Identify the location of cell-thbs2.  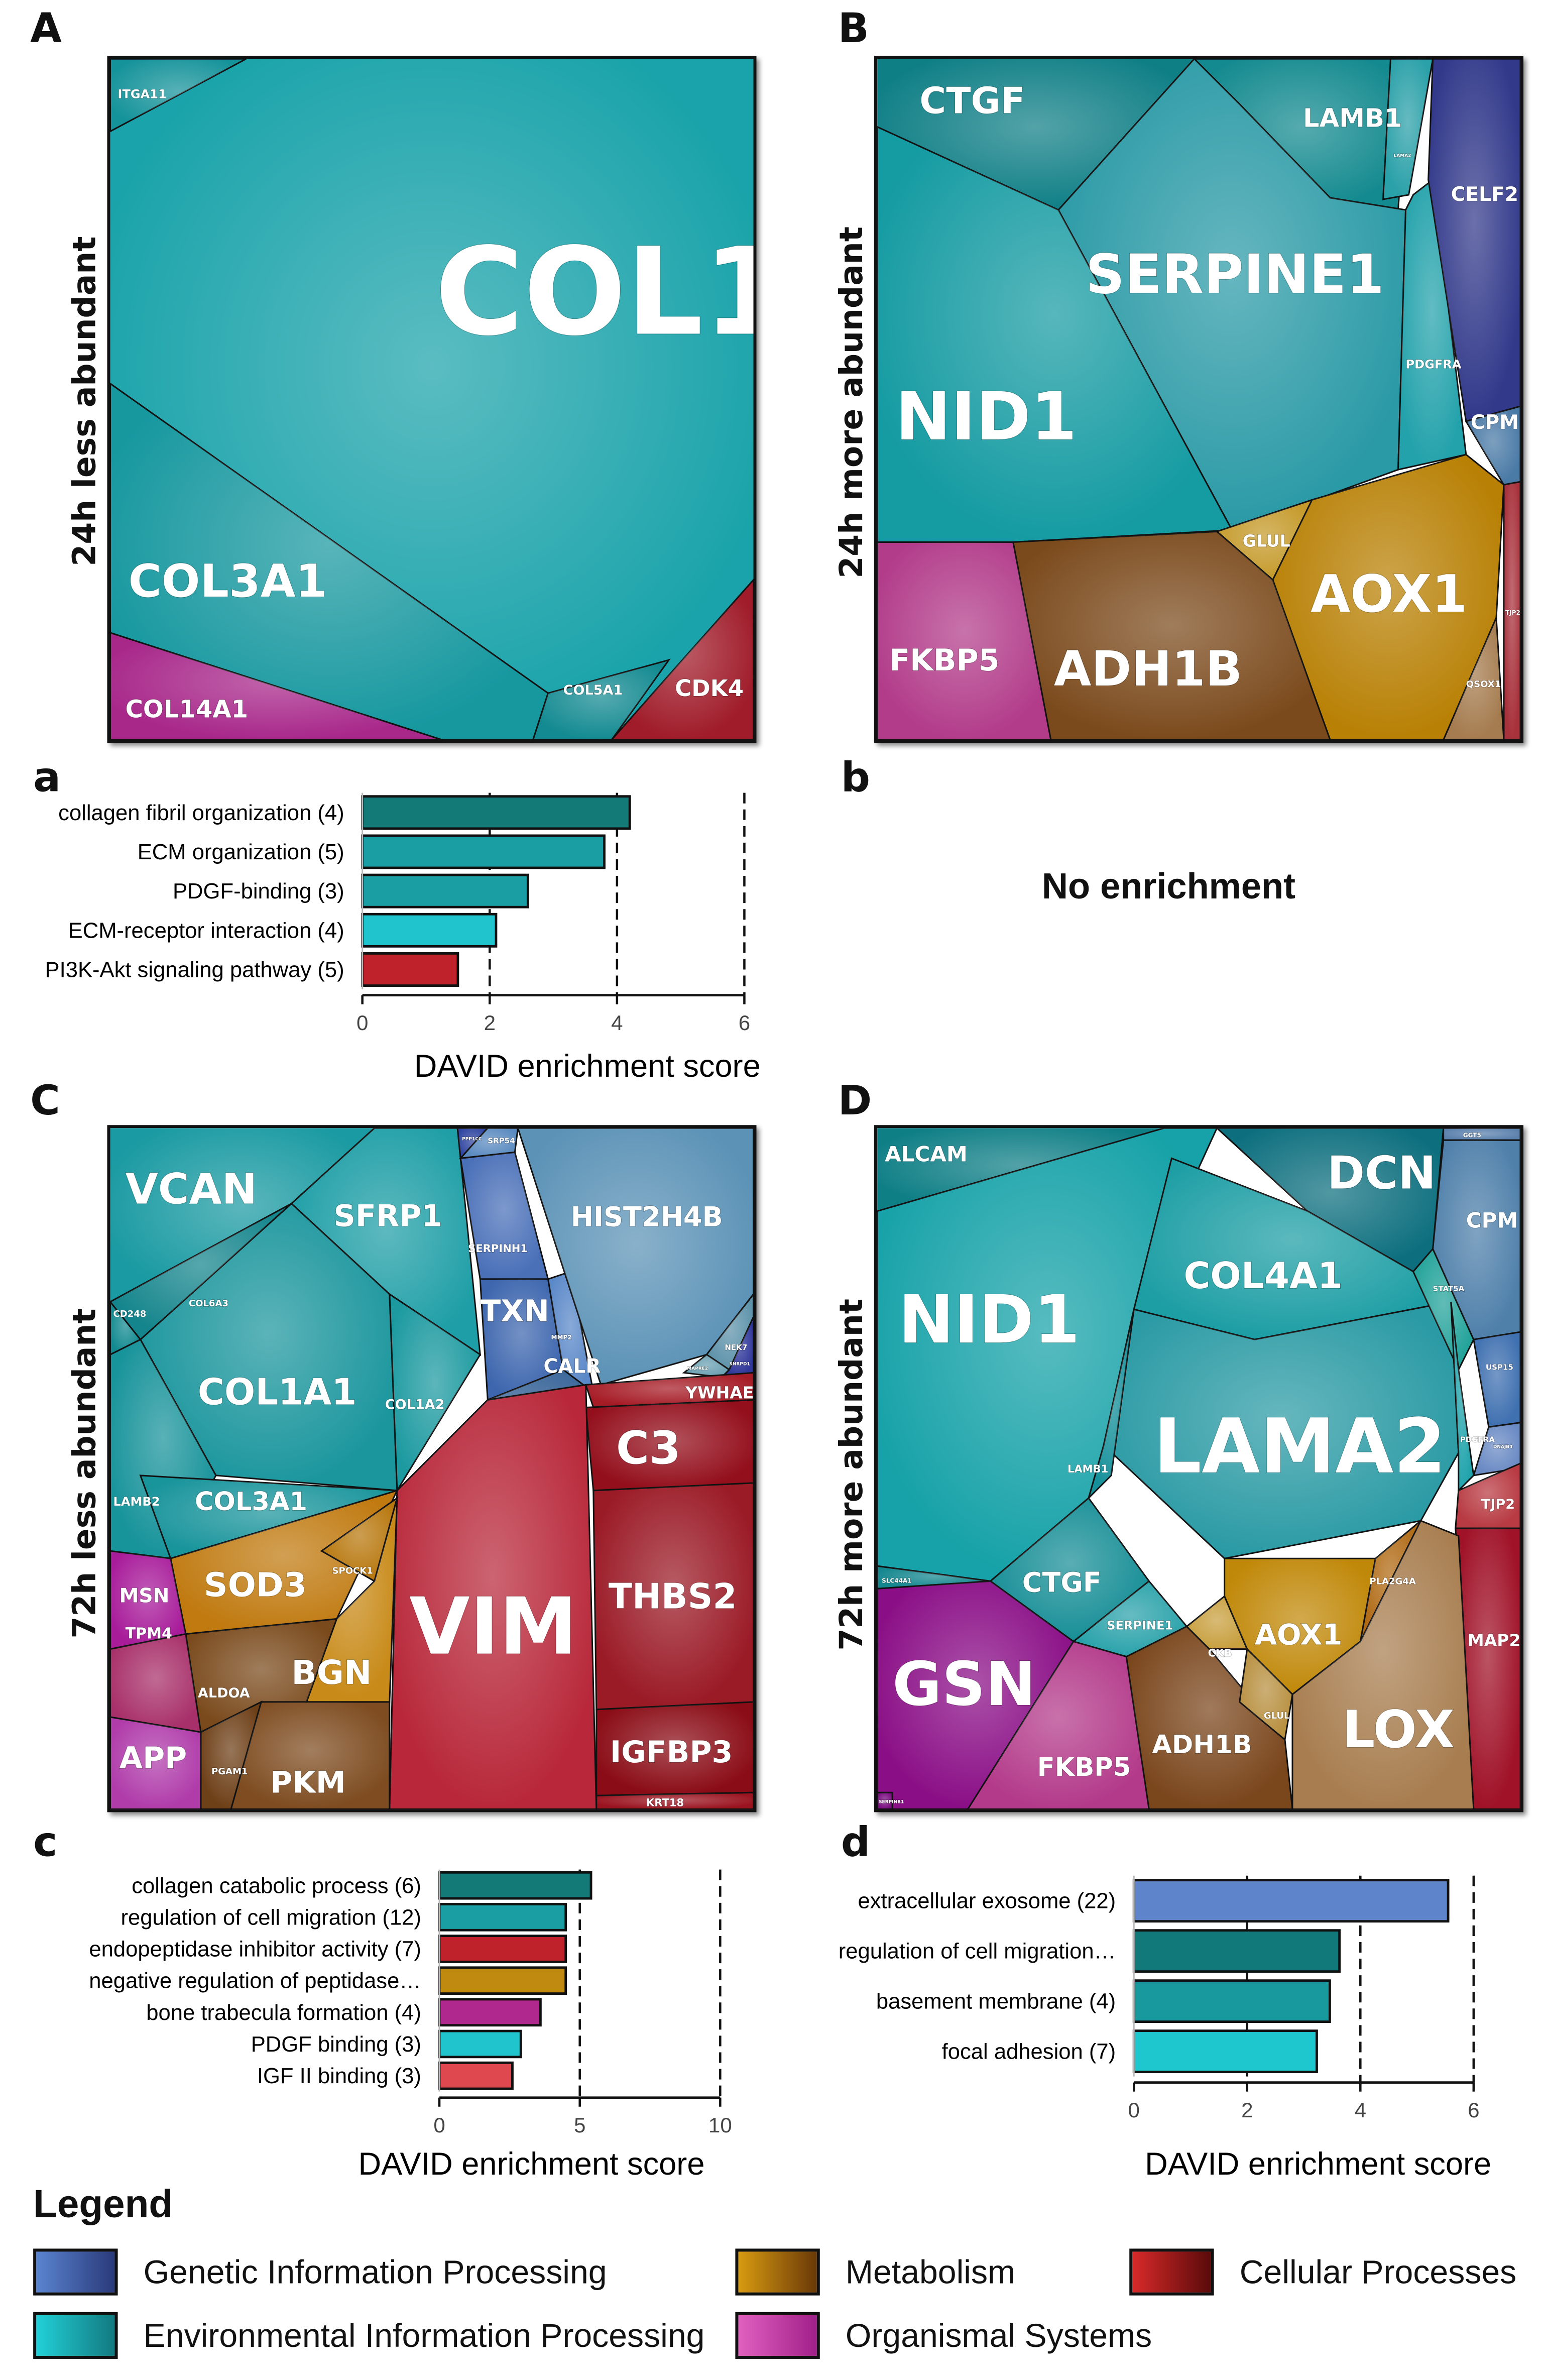
(673, 1597).